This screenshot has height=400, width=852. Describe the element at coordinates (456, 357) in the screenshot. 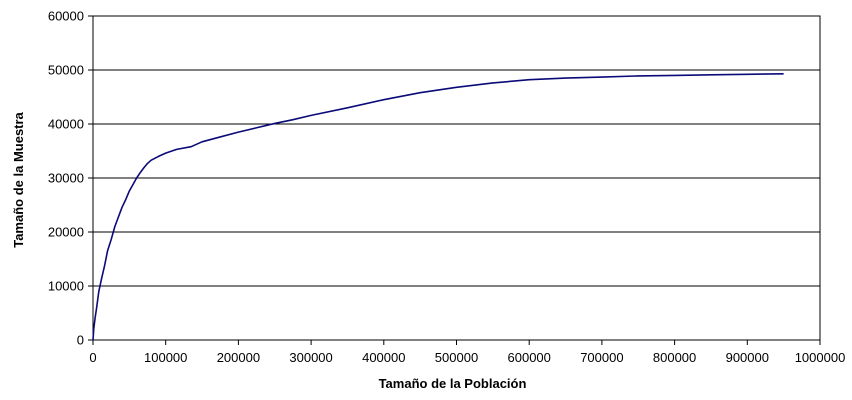

I see `x-tick-label: 500000` at that location.